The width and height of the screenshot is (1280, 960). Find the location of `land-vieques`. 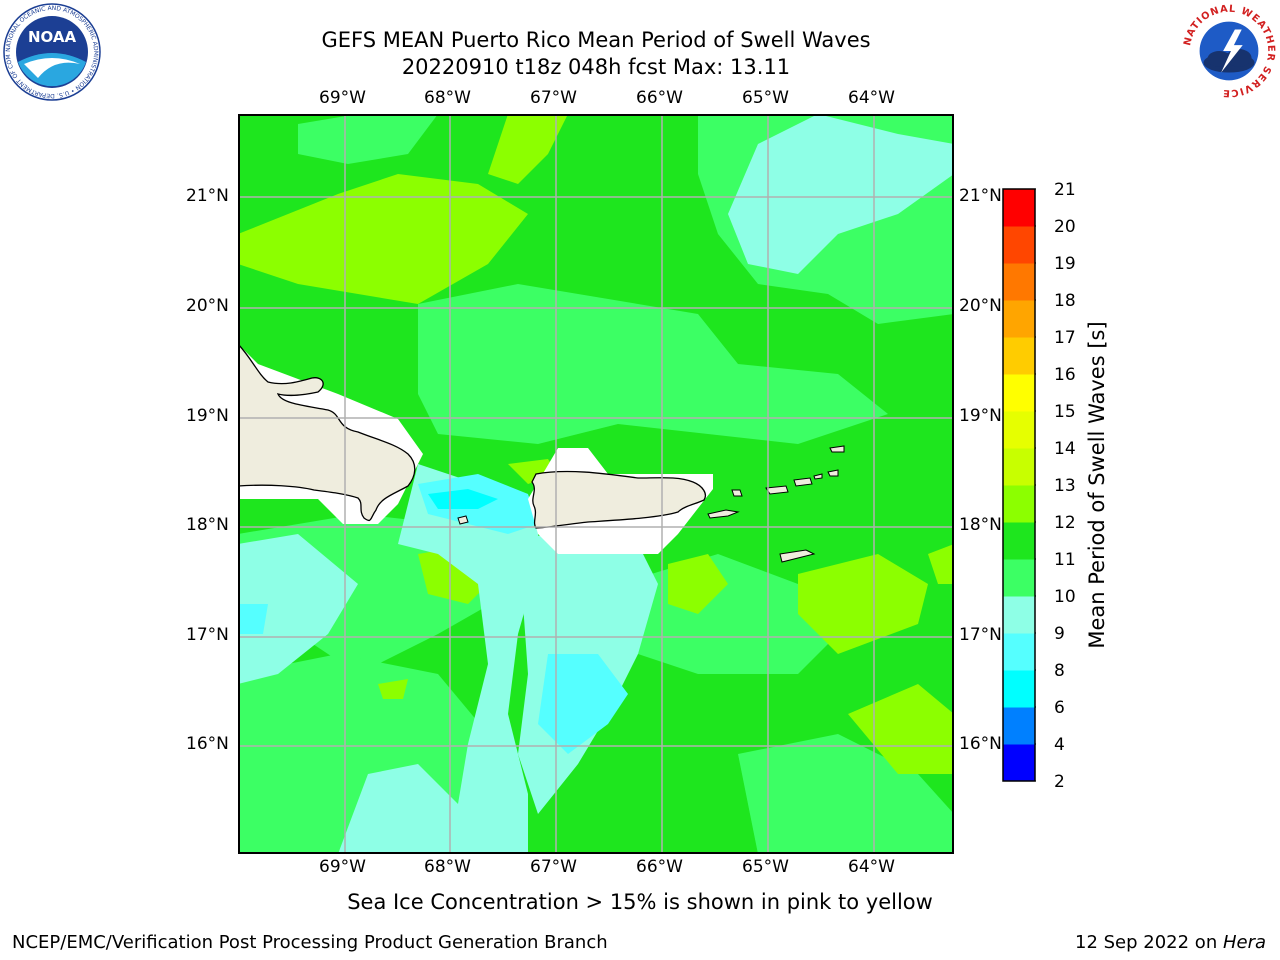

land-vieques is located at coordinates (723, 514).